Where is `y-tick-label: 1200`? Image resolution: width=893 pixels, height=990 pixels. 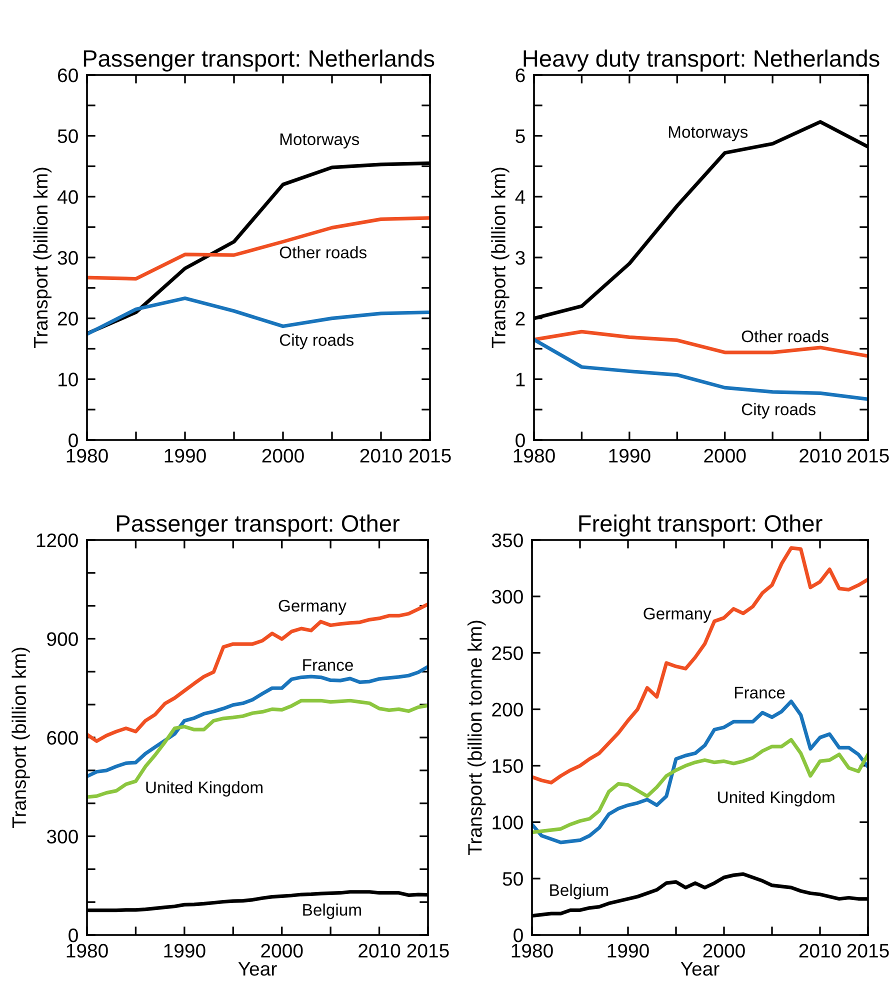 y-tick-label: 1200 is located at coordinates (57, 540).